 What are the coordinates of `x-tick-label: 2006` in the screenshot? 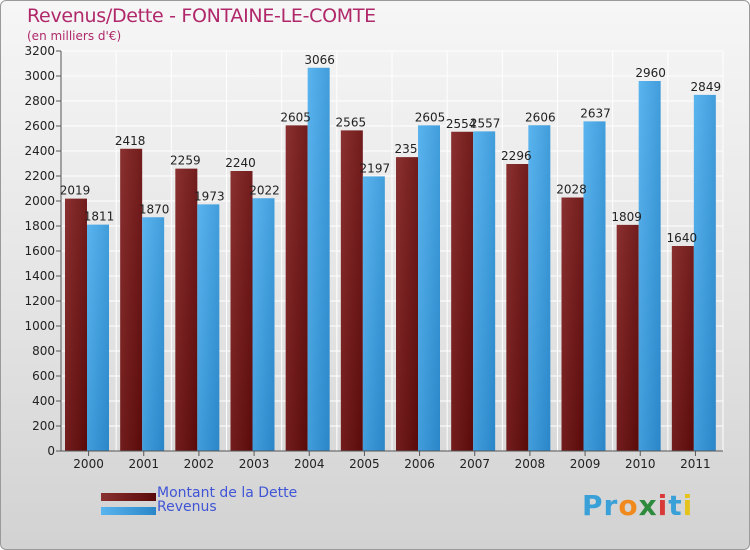 It's located at (419, 464).